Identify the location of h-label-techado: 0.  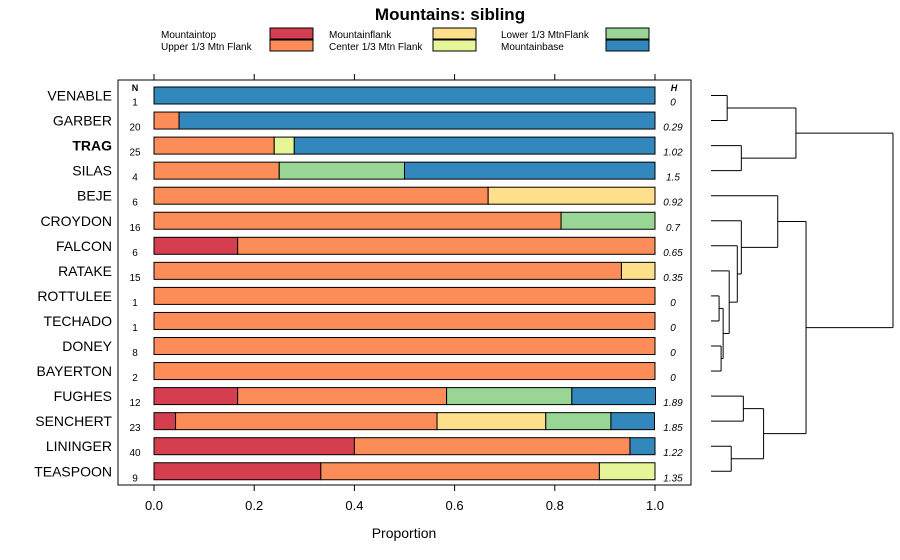
(673, 328).